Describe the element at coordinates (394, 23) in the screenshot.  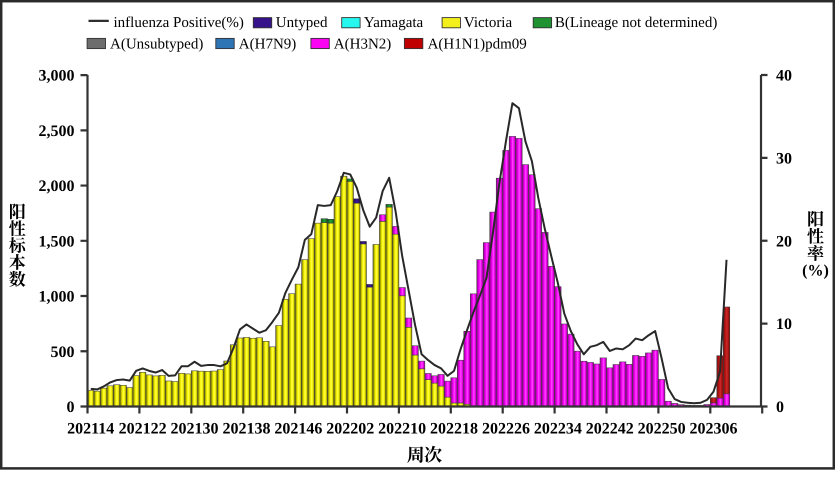
I see `svg-text: Yamagata` at that location.